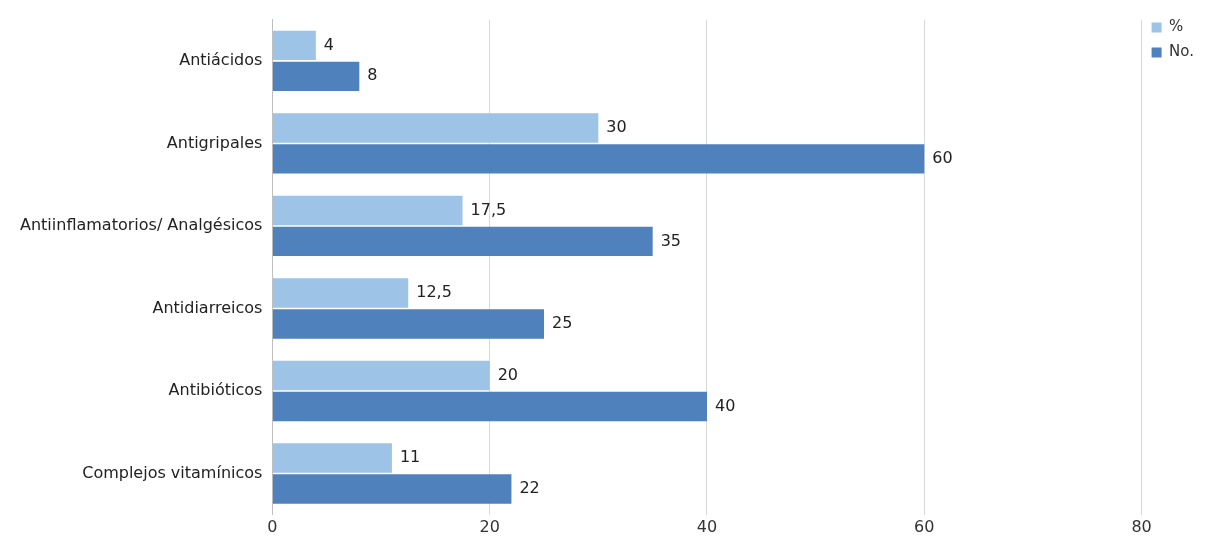 The height and width of the screenshot is (545, 1214). What do you see at coordinates (172, 472) in the screenshot?
I see `y-tick-label: Complejos vitamínicos` at bounding box center [172, 472].